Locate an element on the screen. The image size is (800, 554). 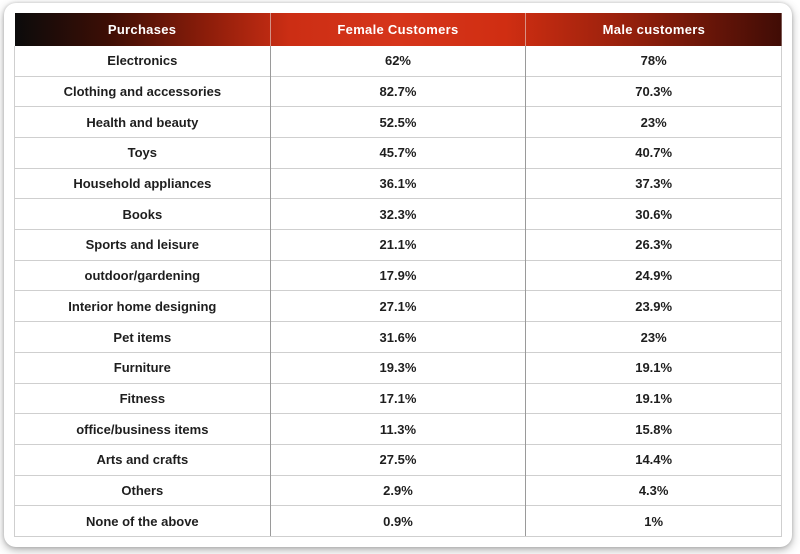
table-row: Others 2.9% 4.3% is located at coordinates (398, 490).